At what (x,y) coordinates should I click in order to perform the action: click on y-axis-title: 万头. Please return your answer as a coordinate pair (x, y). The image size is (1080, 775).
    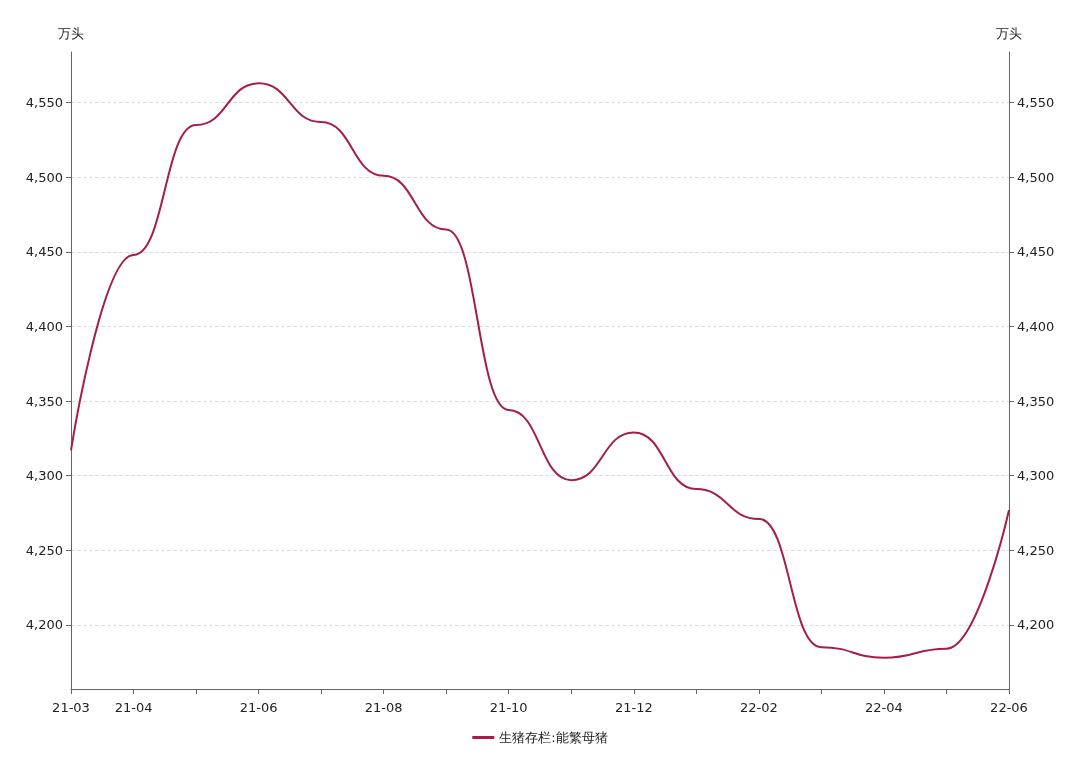
    Looking at the image, I should click on (71, 33).